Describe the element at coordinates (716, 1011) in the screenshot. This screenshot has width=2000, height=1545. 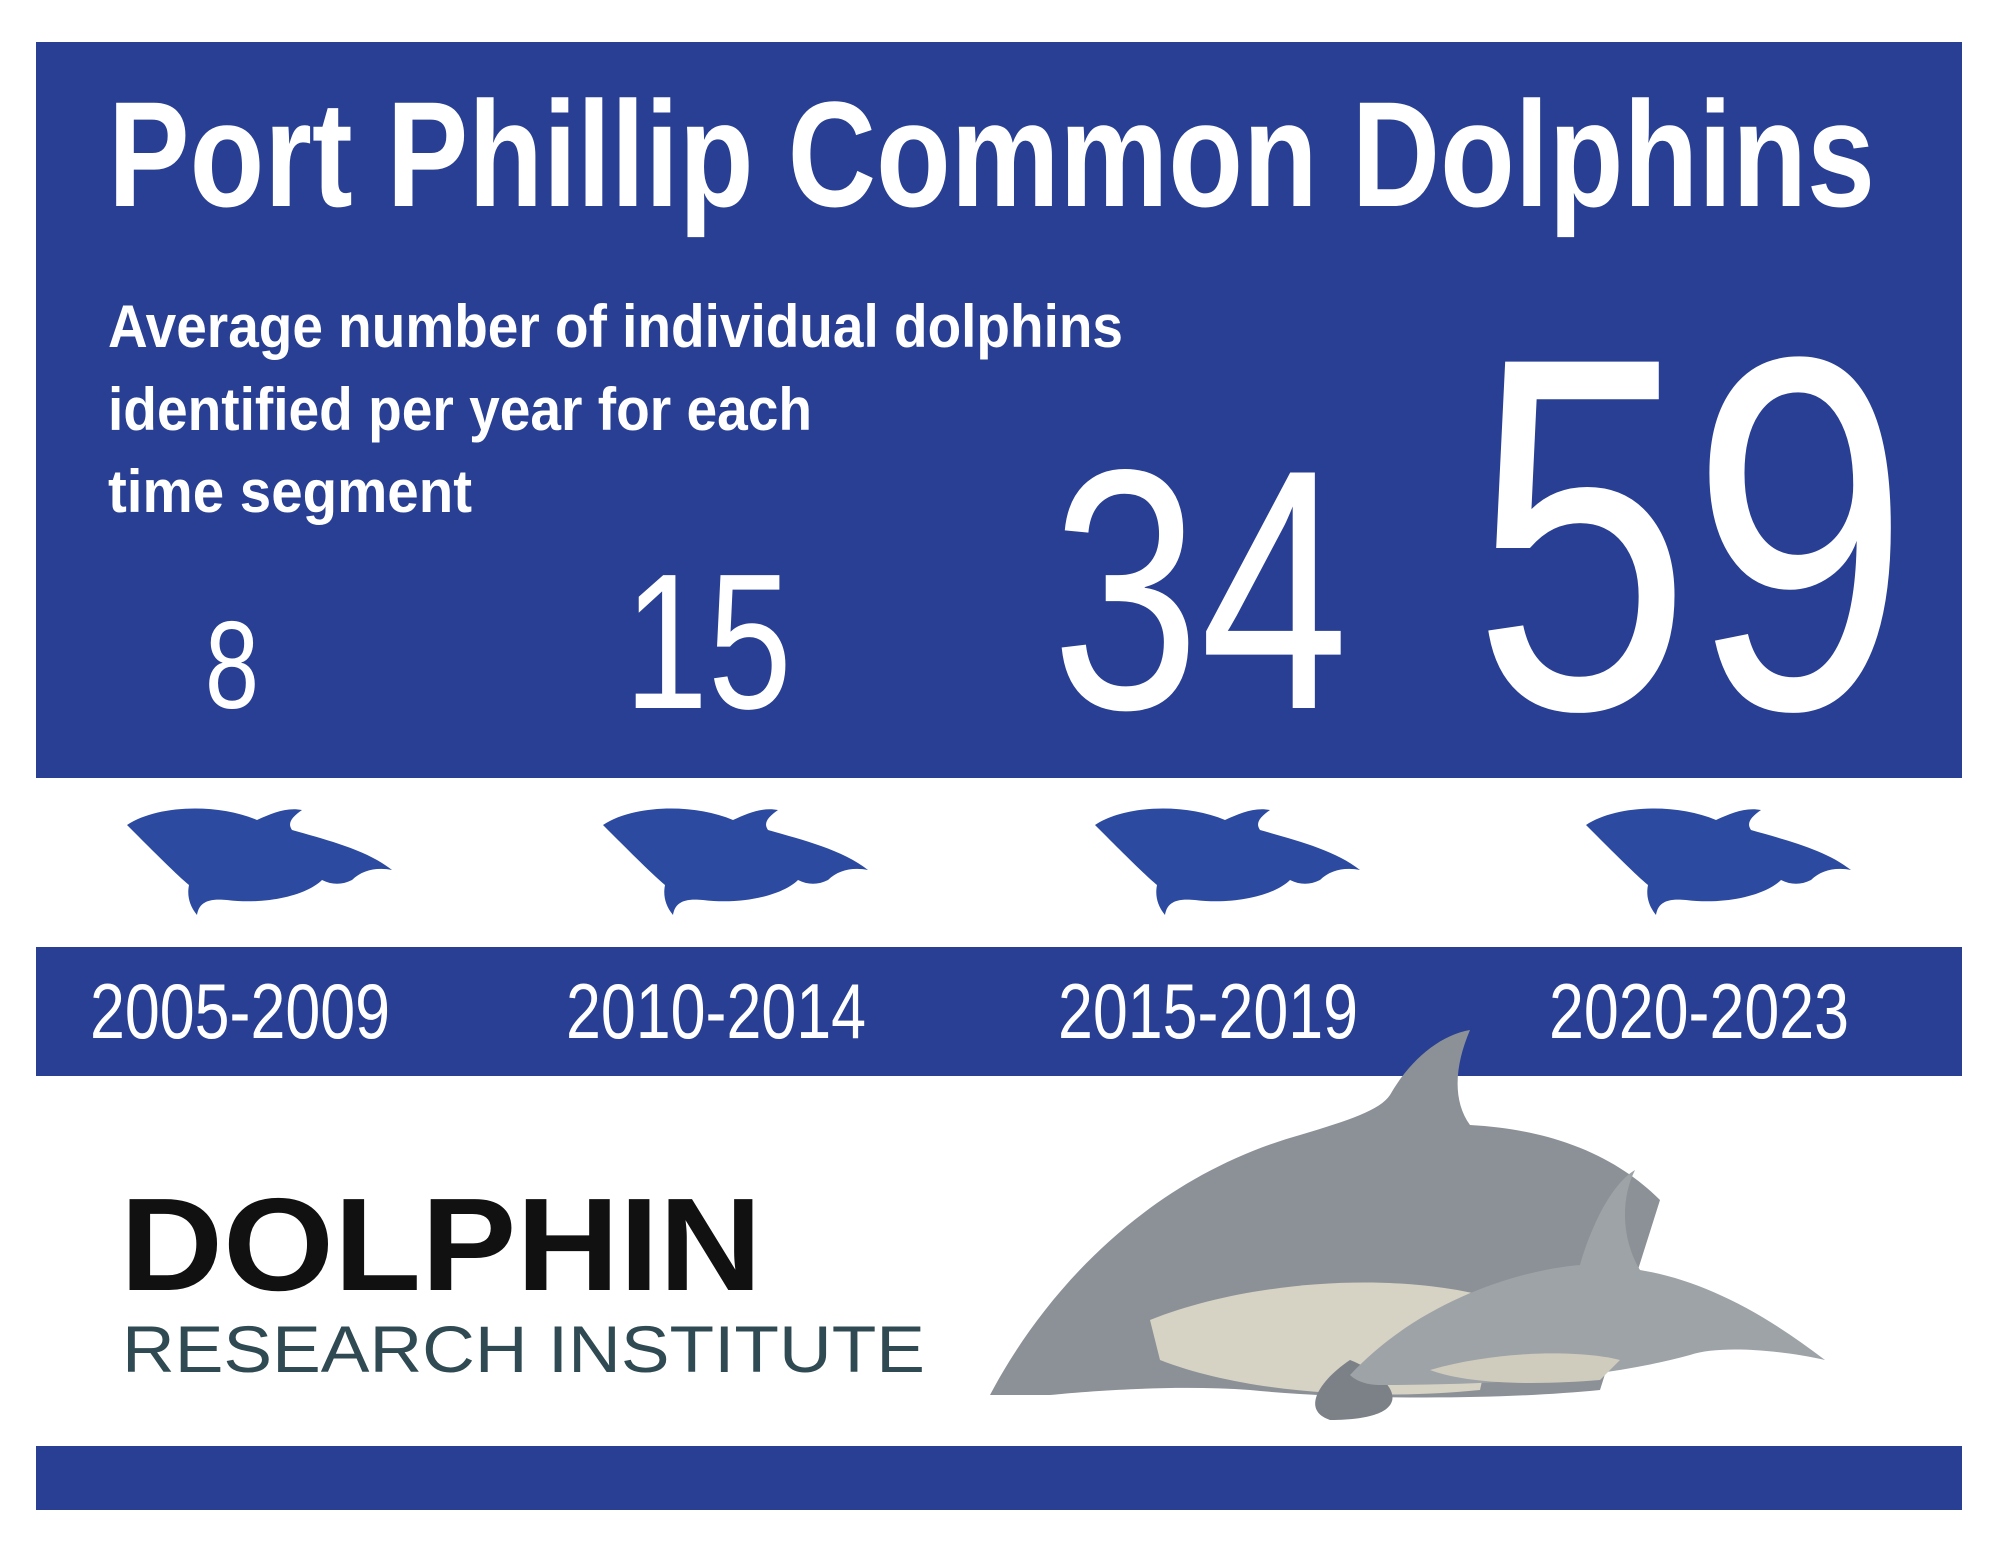
I see `period-label: 2010-2014` at that location.